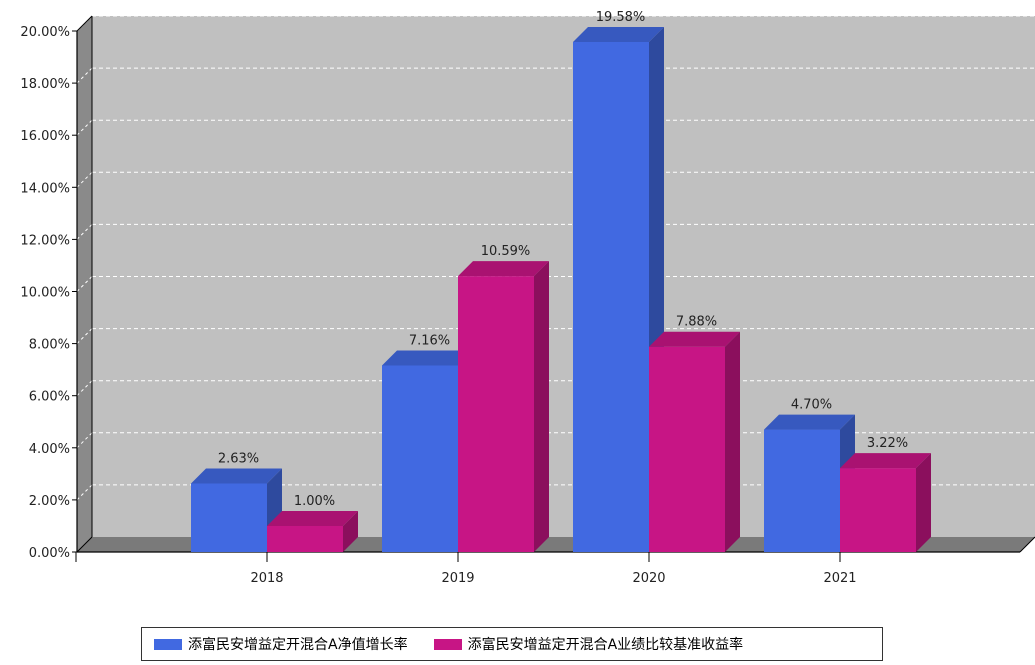 The image size is (1035, 665). I want to click on top-edge-line, so click(84, 23).